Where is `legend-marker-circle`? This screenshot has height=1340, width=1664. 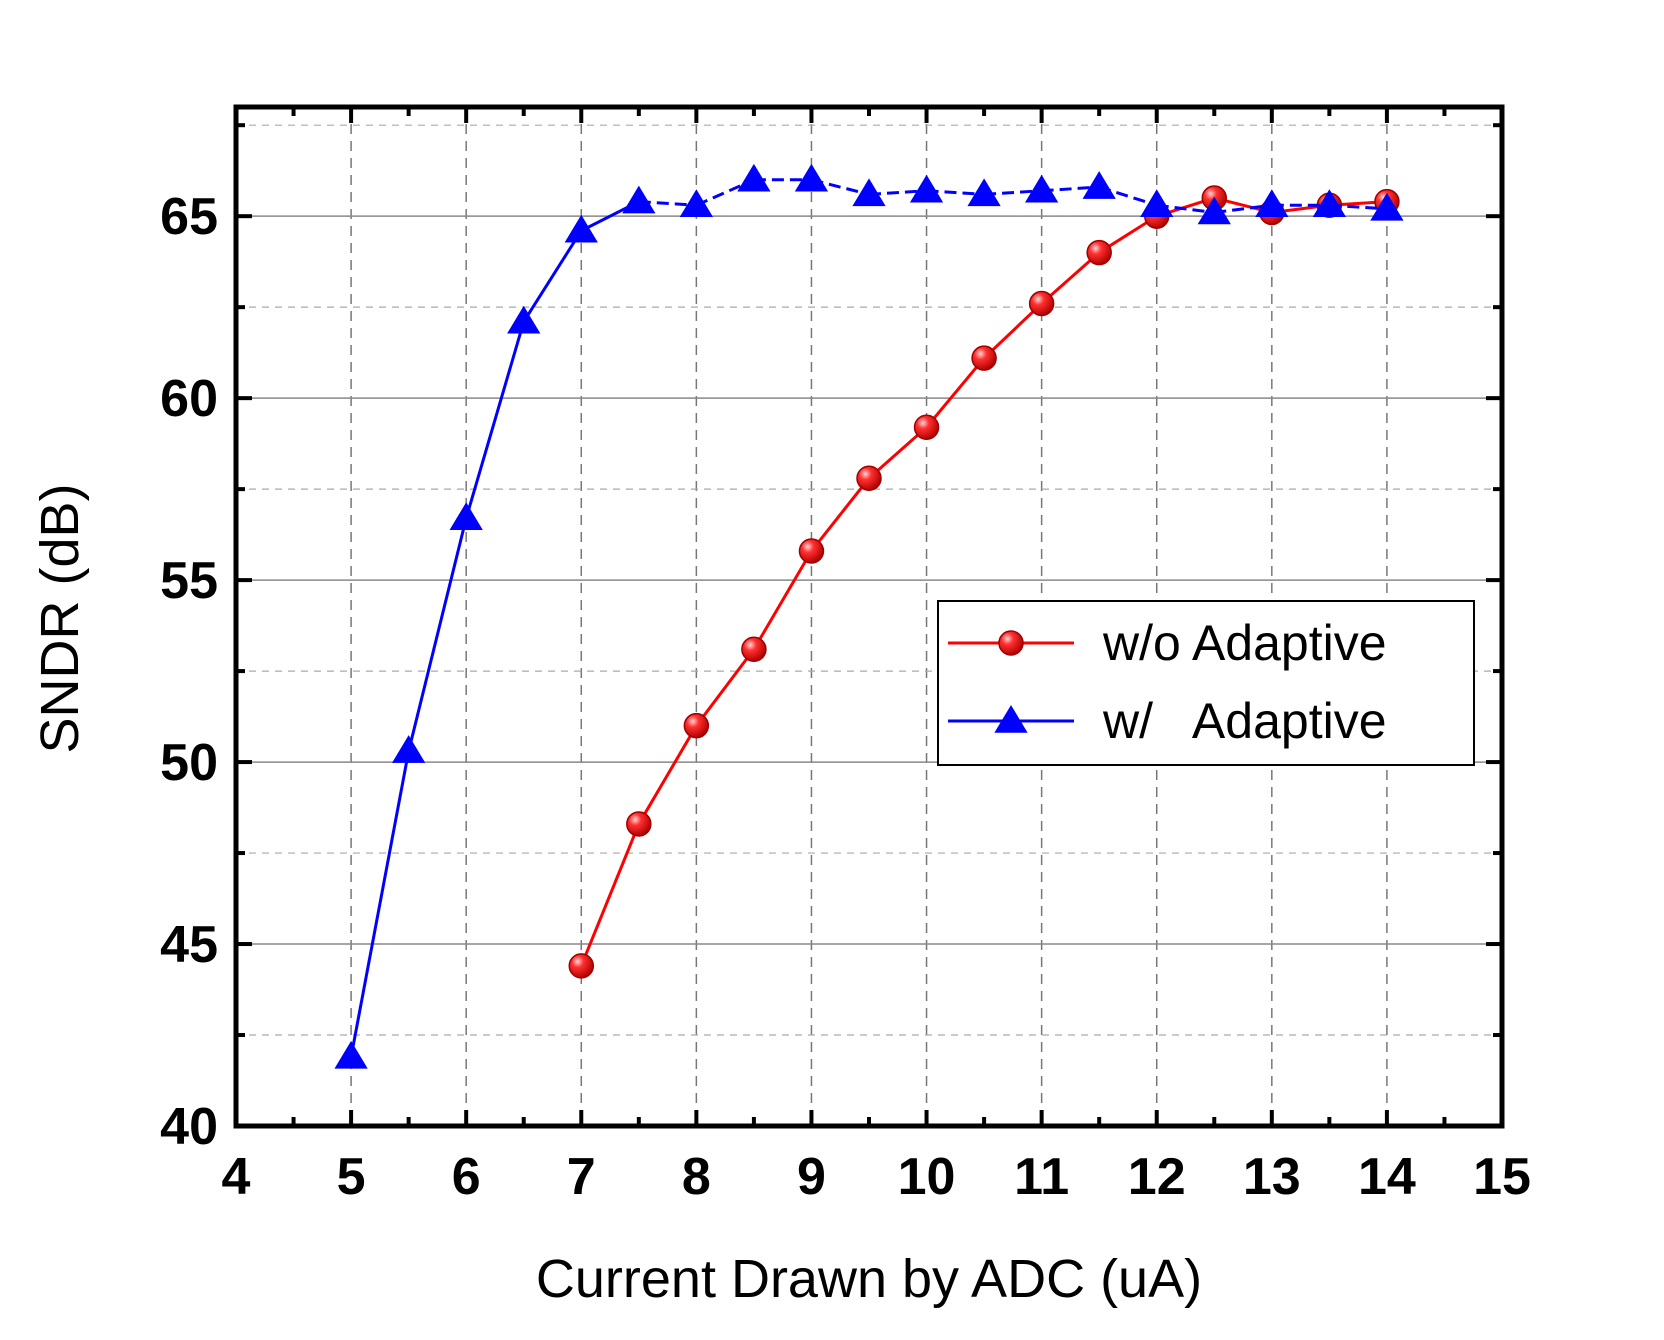 legend-marker-circle is located at coordinates (1011, 643).